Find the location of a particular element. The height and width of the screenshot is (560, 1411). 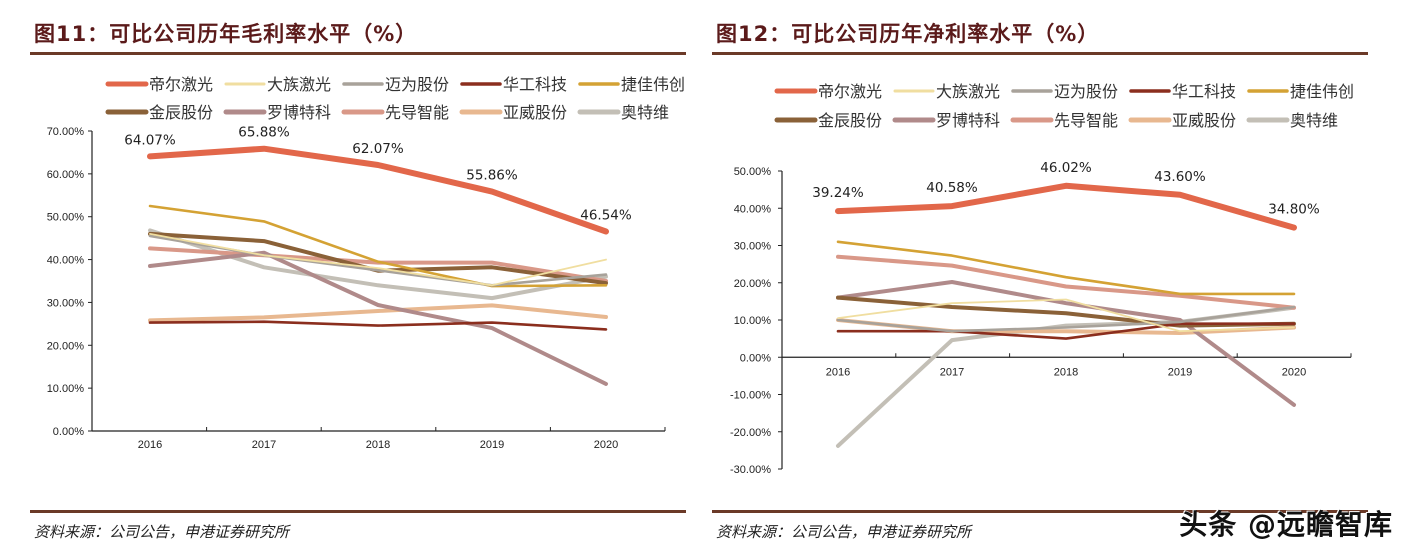

data-label: 55.86% is located at coordinates (492, 176).